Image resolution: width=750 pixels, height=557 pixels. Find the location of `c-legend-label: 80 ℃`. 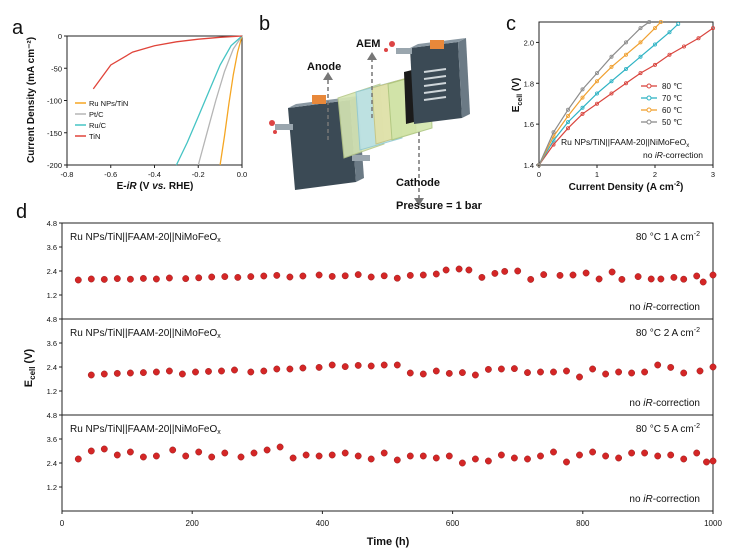

c-legend-label: 80 ℃ is located at coordinates (672, 86).